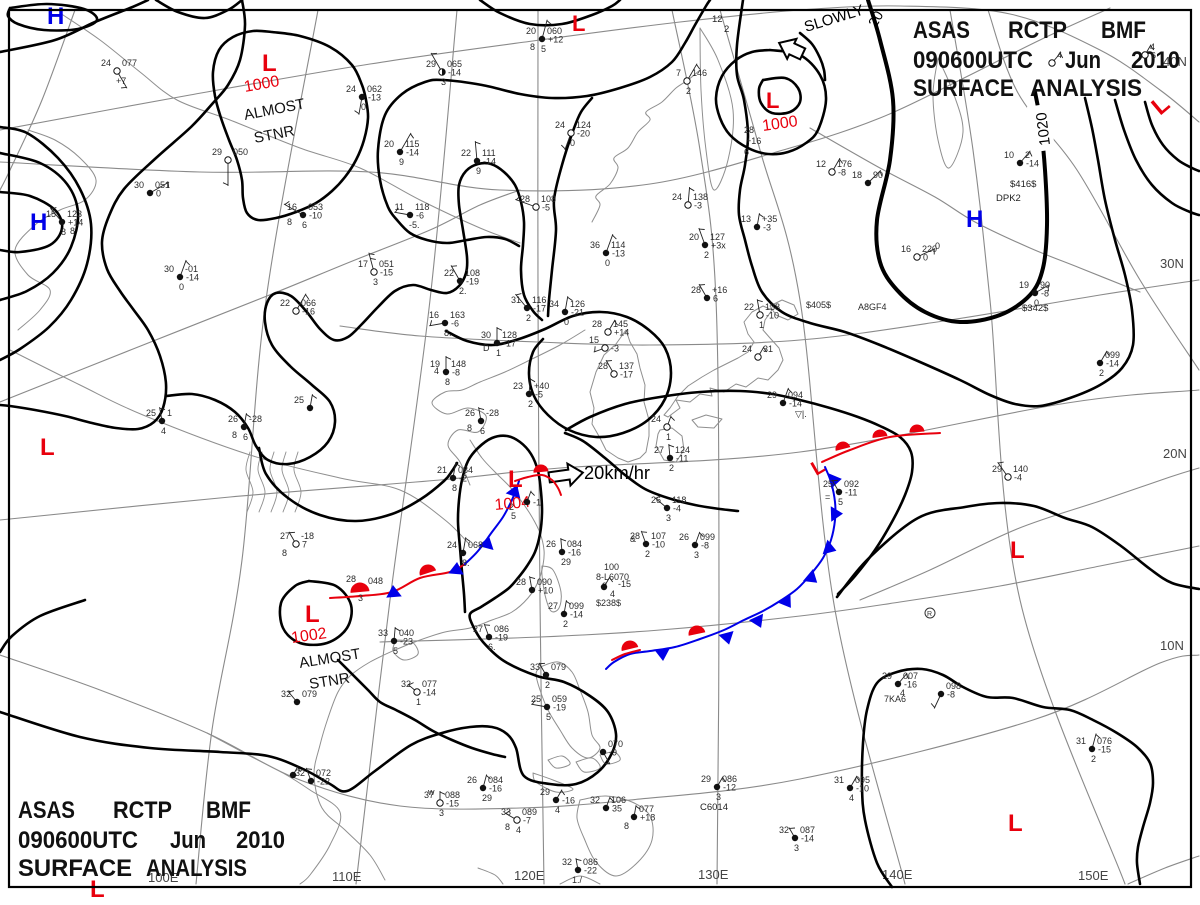  I want to click on svg-text: $238$, so click(608, 603).